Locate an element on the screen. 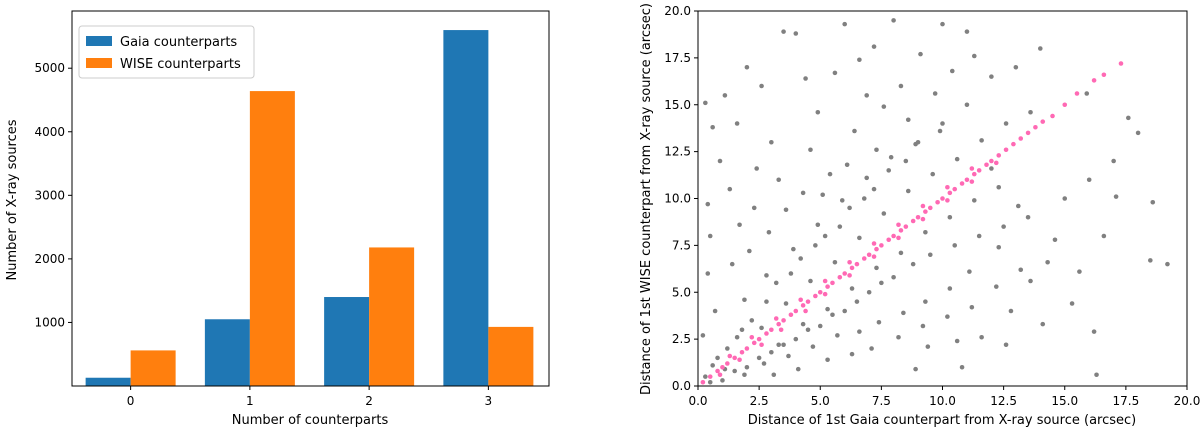 The image size is (1200, 429). scatter-x-ticks: 0.0 2.5 5.0 7.5 10.0 12.5 15.0 17.5 20.0 is located at coordinates (944, 397).